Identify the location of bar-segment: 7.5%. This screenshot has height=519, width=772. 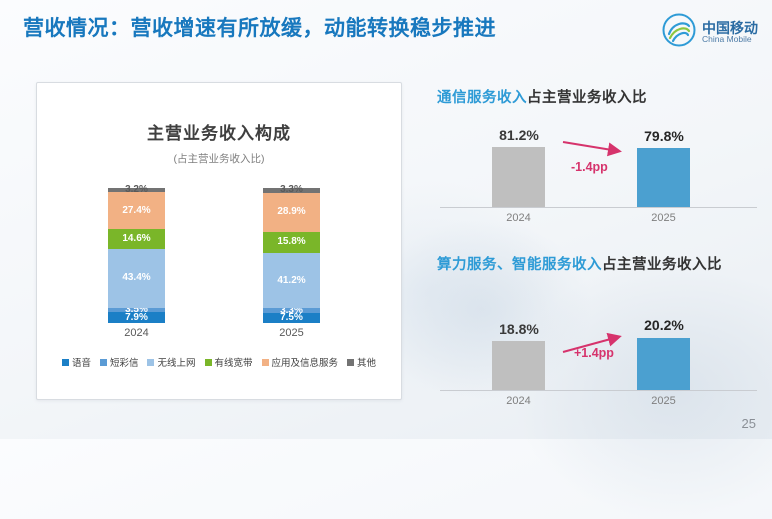
(291, 317).